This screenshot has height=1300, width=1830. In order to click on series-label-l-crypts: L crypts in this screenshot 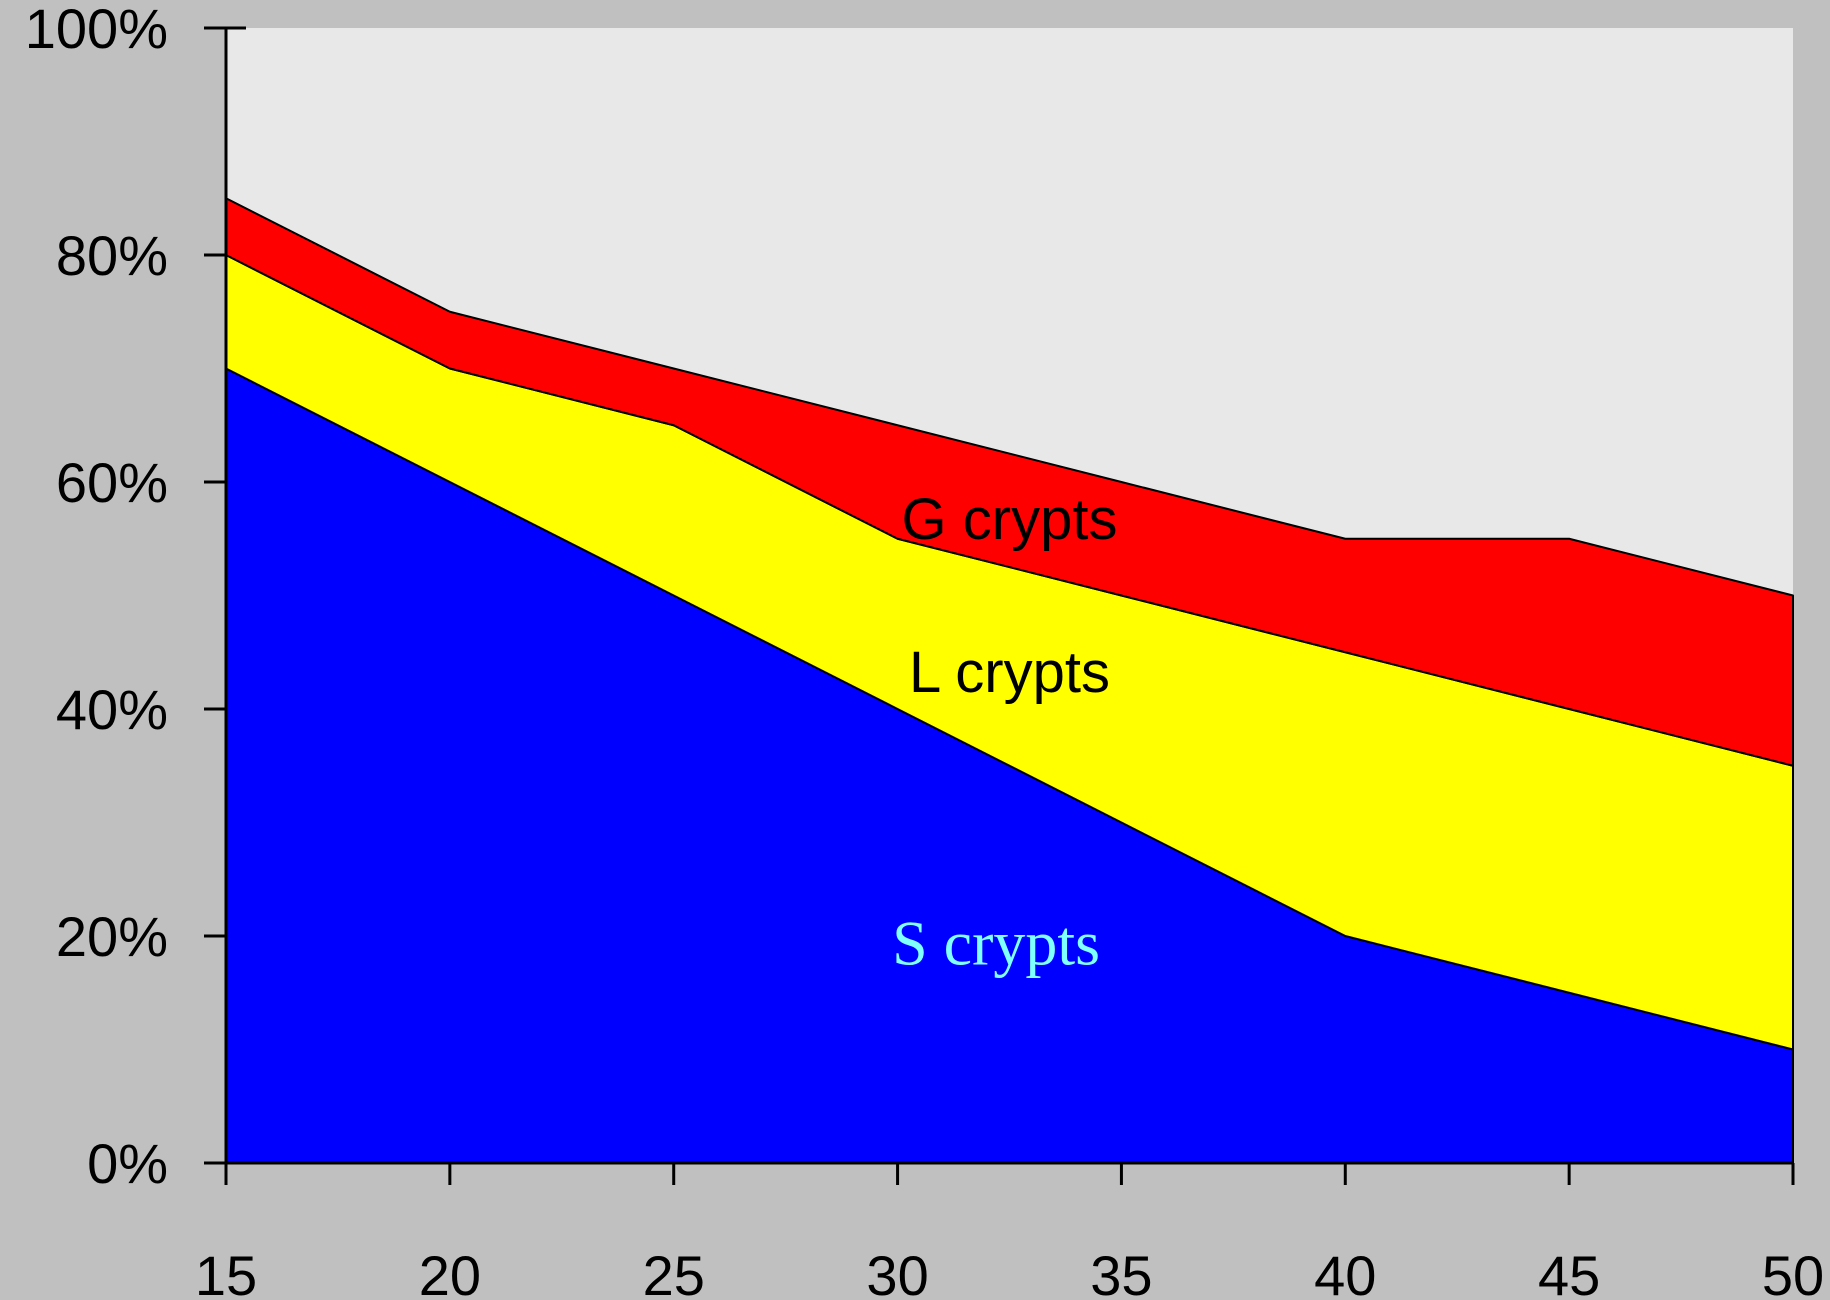, I will do `click(1009, 672)`.